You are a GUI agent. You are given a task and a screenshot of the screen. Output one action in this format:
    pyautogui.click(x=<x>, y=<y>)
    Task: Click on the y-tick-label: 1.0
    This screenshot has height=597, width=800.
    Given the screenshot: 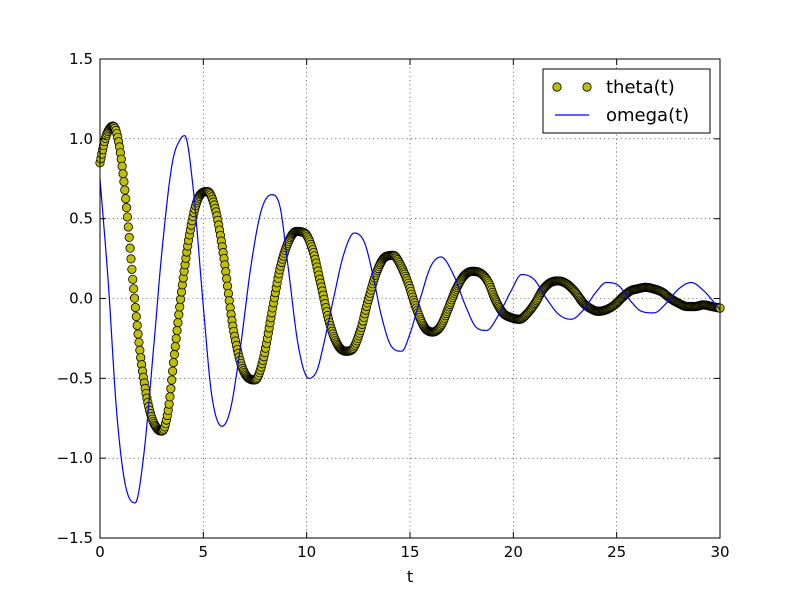 What is the action you would take?
    pyautogui.click(x=81, y=139)
    